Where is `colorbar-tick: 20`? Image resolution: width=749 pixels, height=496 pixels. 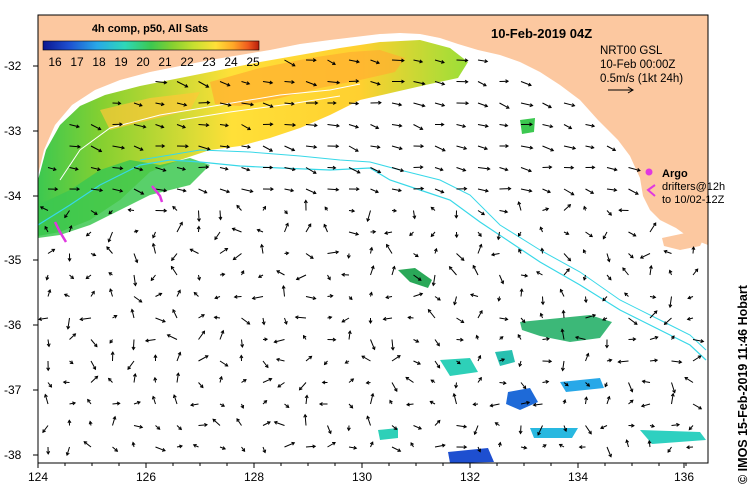
colorbar-tick: 20 is located at coordinates (143, 62).